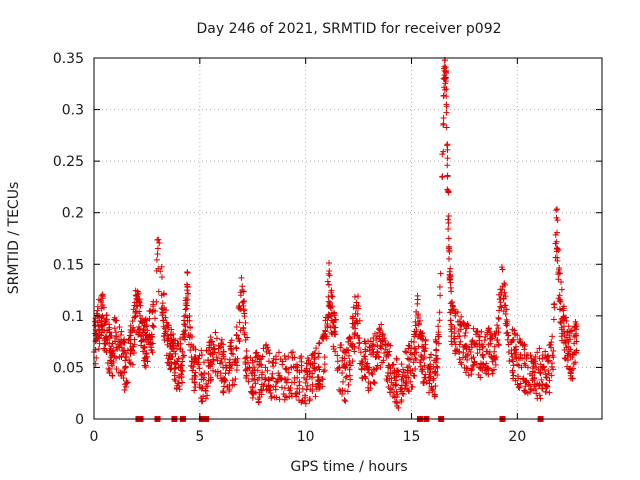 This screenshot has height=480, width=640. I want to click on y-tick-label: 0.05, so click(68, 368).